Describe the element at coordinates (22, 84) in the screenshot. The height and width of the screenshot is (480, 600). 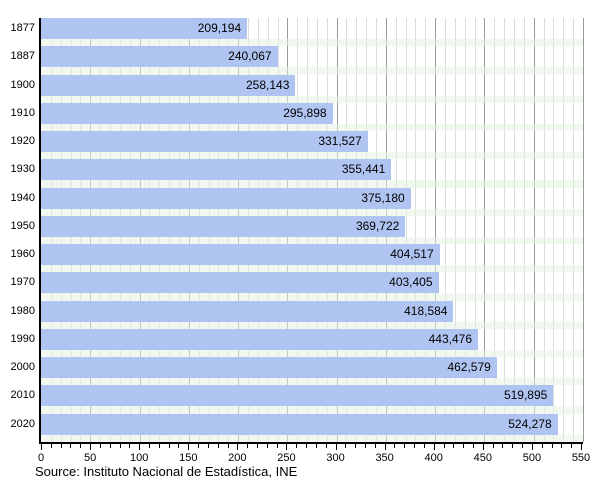
I see `year-label-1900: 1900` at that location.